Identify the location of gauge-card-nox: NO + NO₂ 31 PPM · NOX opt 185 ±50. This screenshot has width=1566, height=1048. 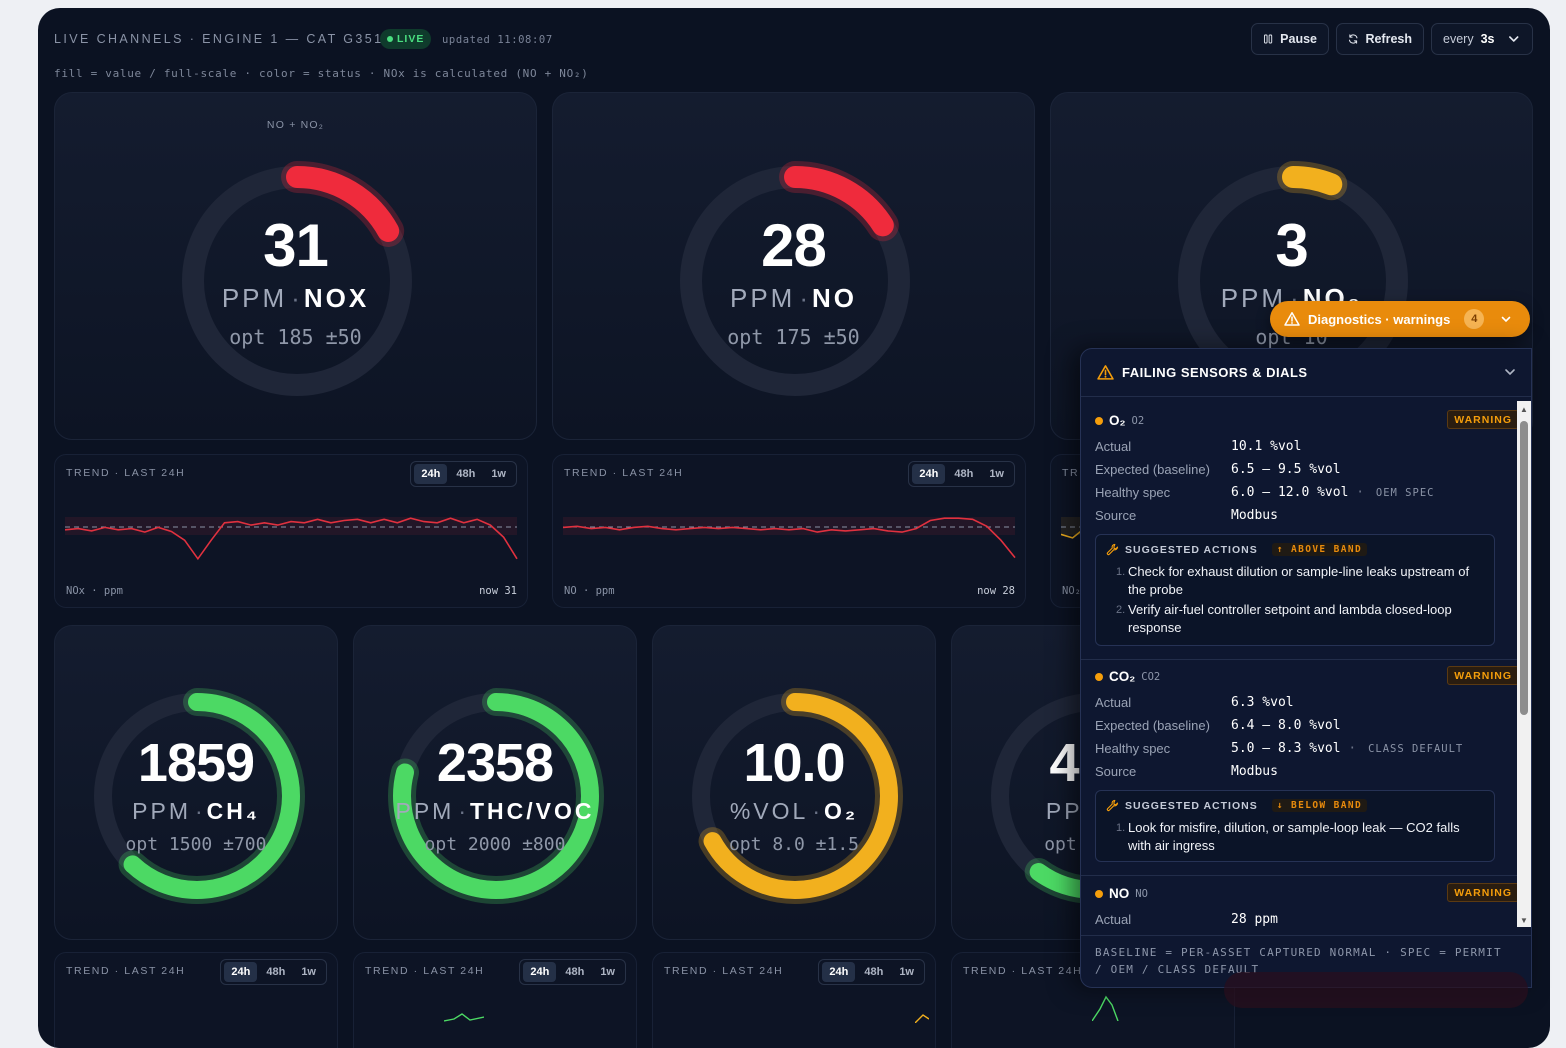
(295, 266).